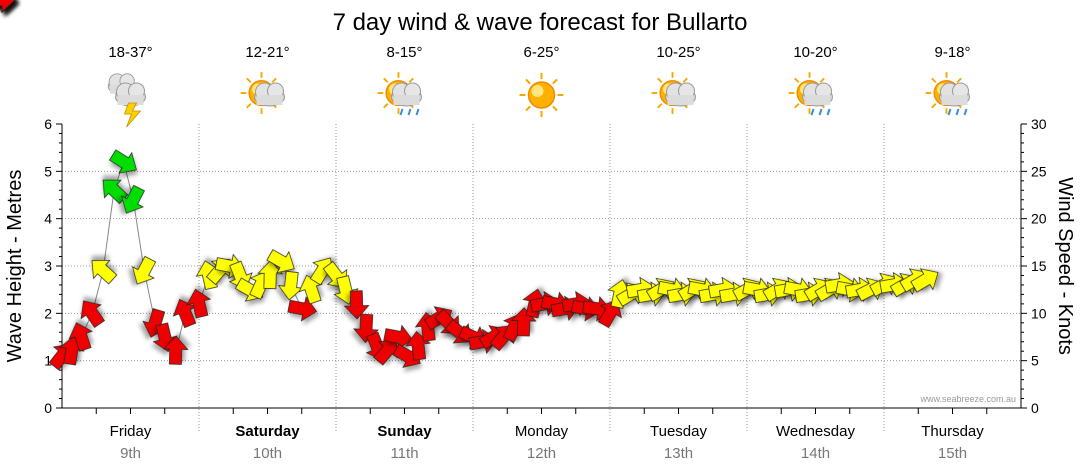  I want to click on left-tick-label: 0, so click(48, 408).